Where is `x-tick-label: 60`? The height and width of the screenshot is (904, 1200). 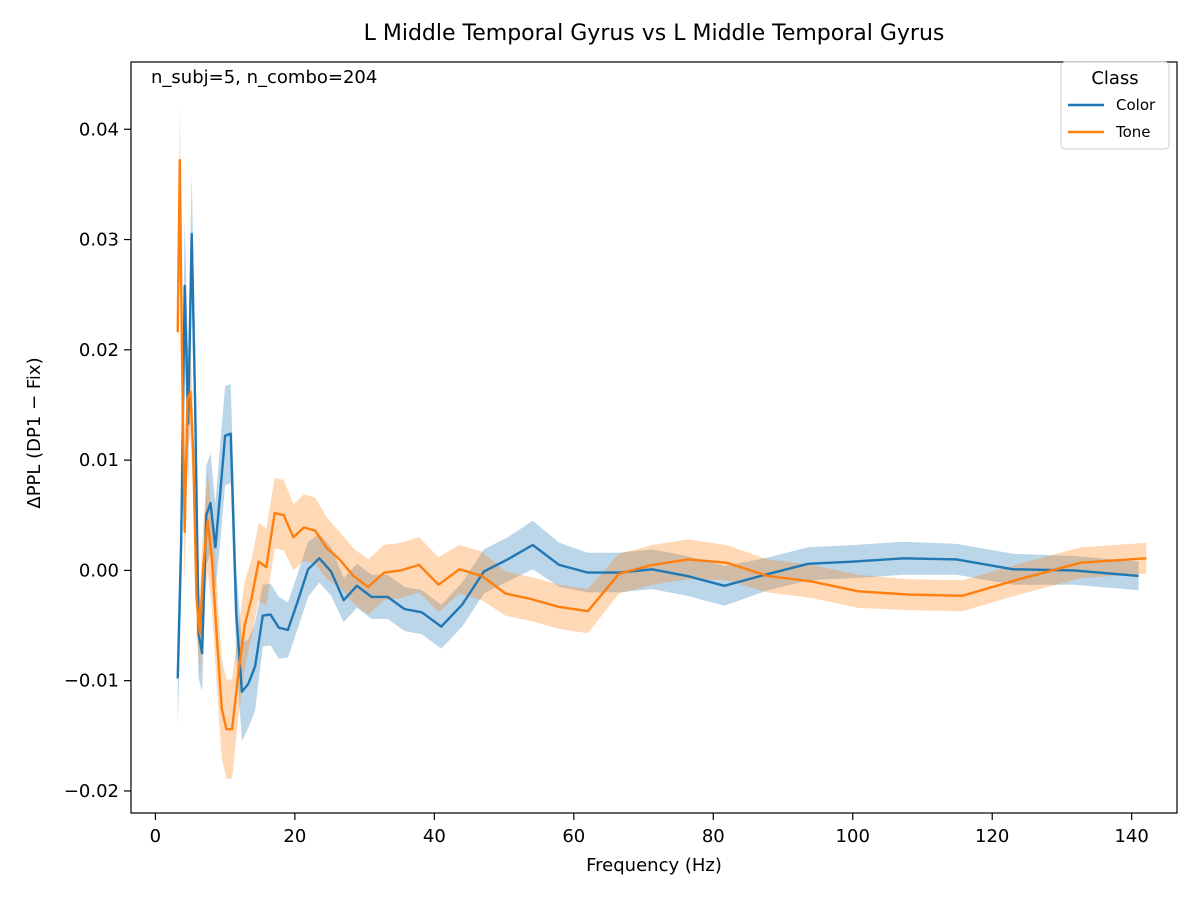
x-tick-label: 60 is located at coordinates (573, 836).